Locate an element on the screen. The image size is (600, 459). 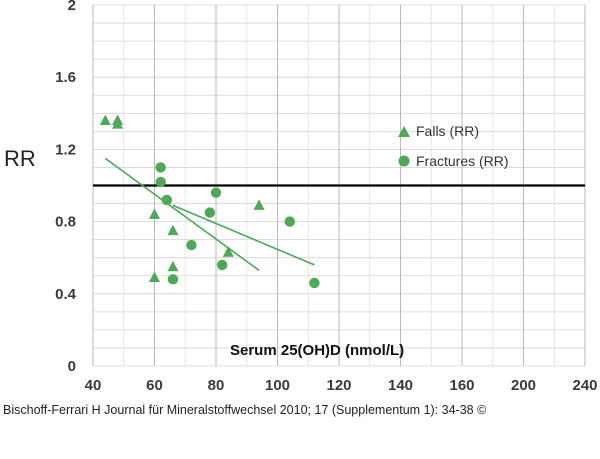
y-tick-label: 0 is located at coordinates (72, 366).